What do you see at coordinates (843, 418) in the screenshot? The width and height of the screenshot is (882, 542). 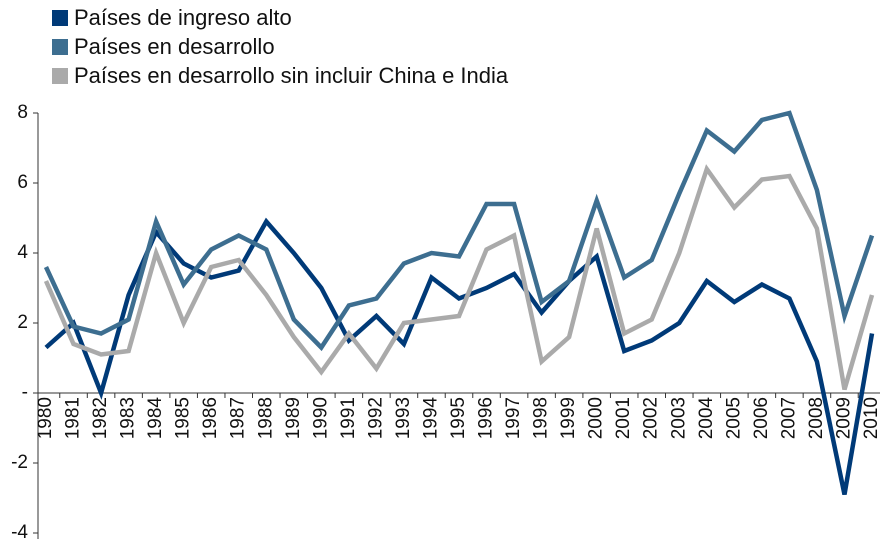 I see `x-tick-label: 2009` at bounding box center [843, 418].